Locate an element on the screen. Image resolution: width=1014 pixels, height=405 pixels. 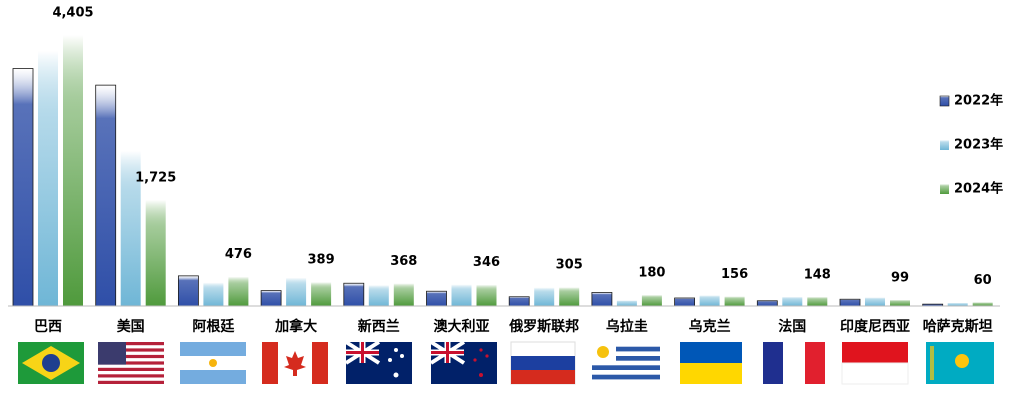
flag-france is located at coordinates (794, 363).